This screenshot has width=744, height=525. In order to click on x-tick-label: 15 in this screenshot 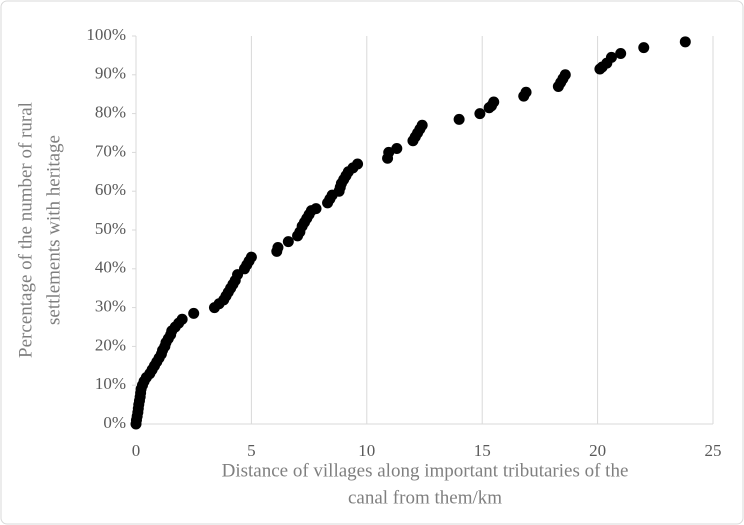, I will do `click(482, 450)`.